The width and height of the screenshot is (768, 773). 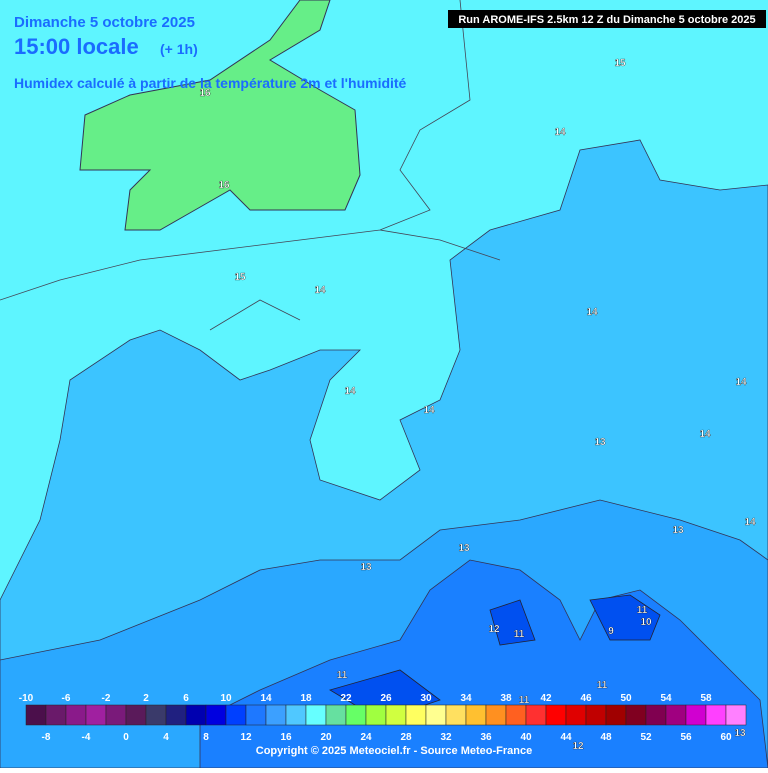 I want to click on legend-label: 0, so click(x=126, y=737).